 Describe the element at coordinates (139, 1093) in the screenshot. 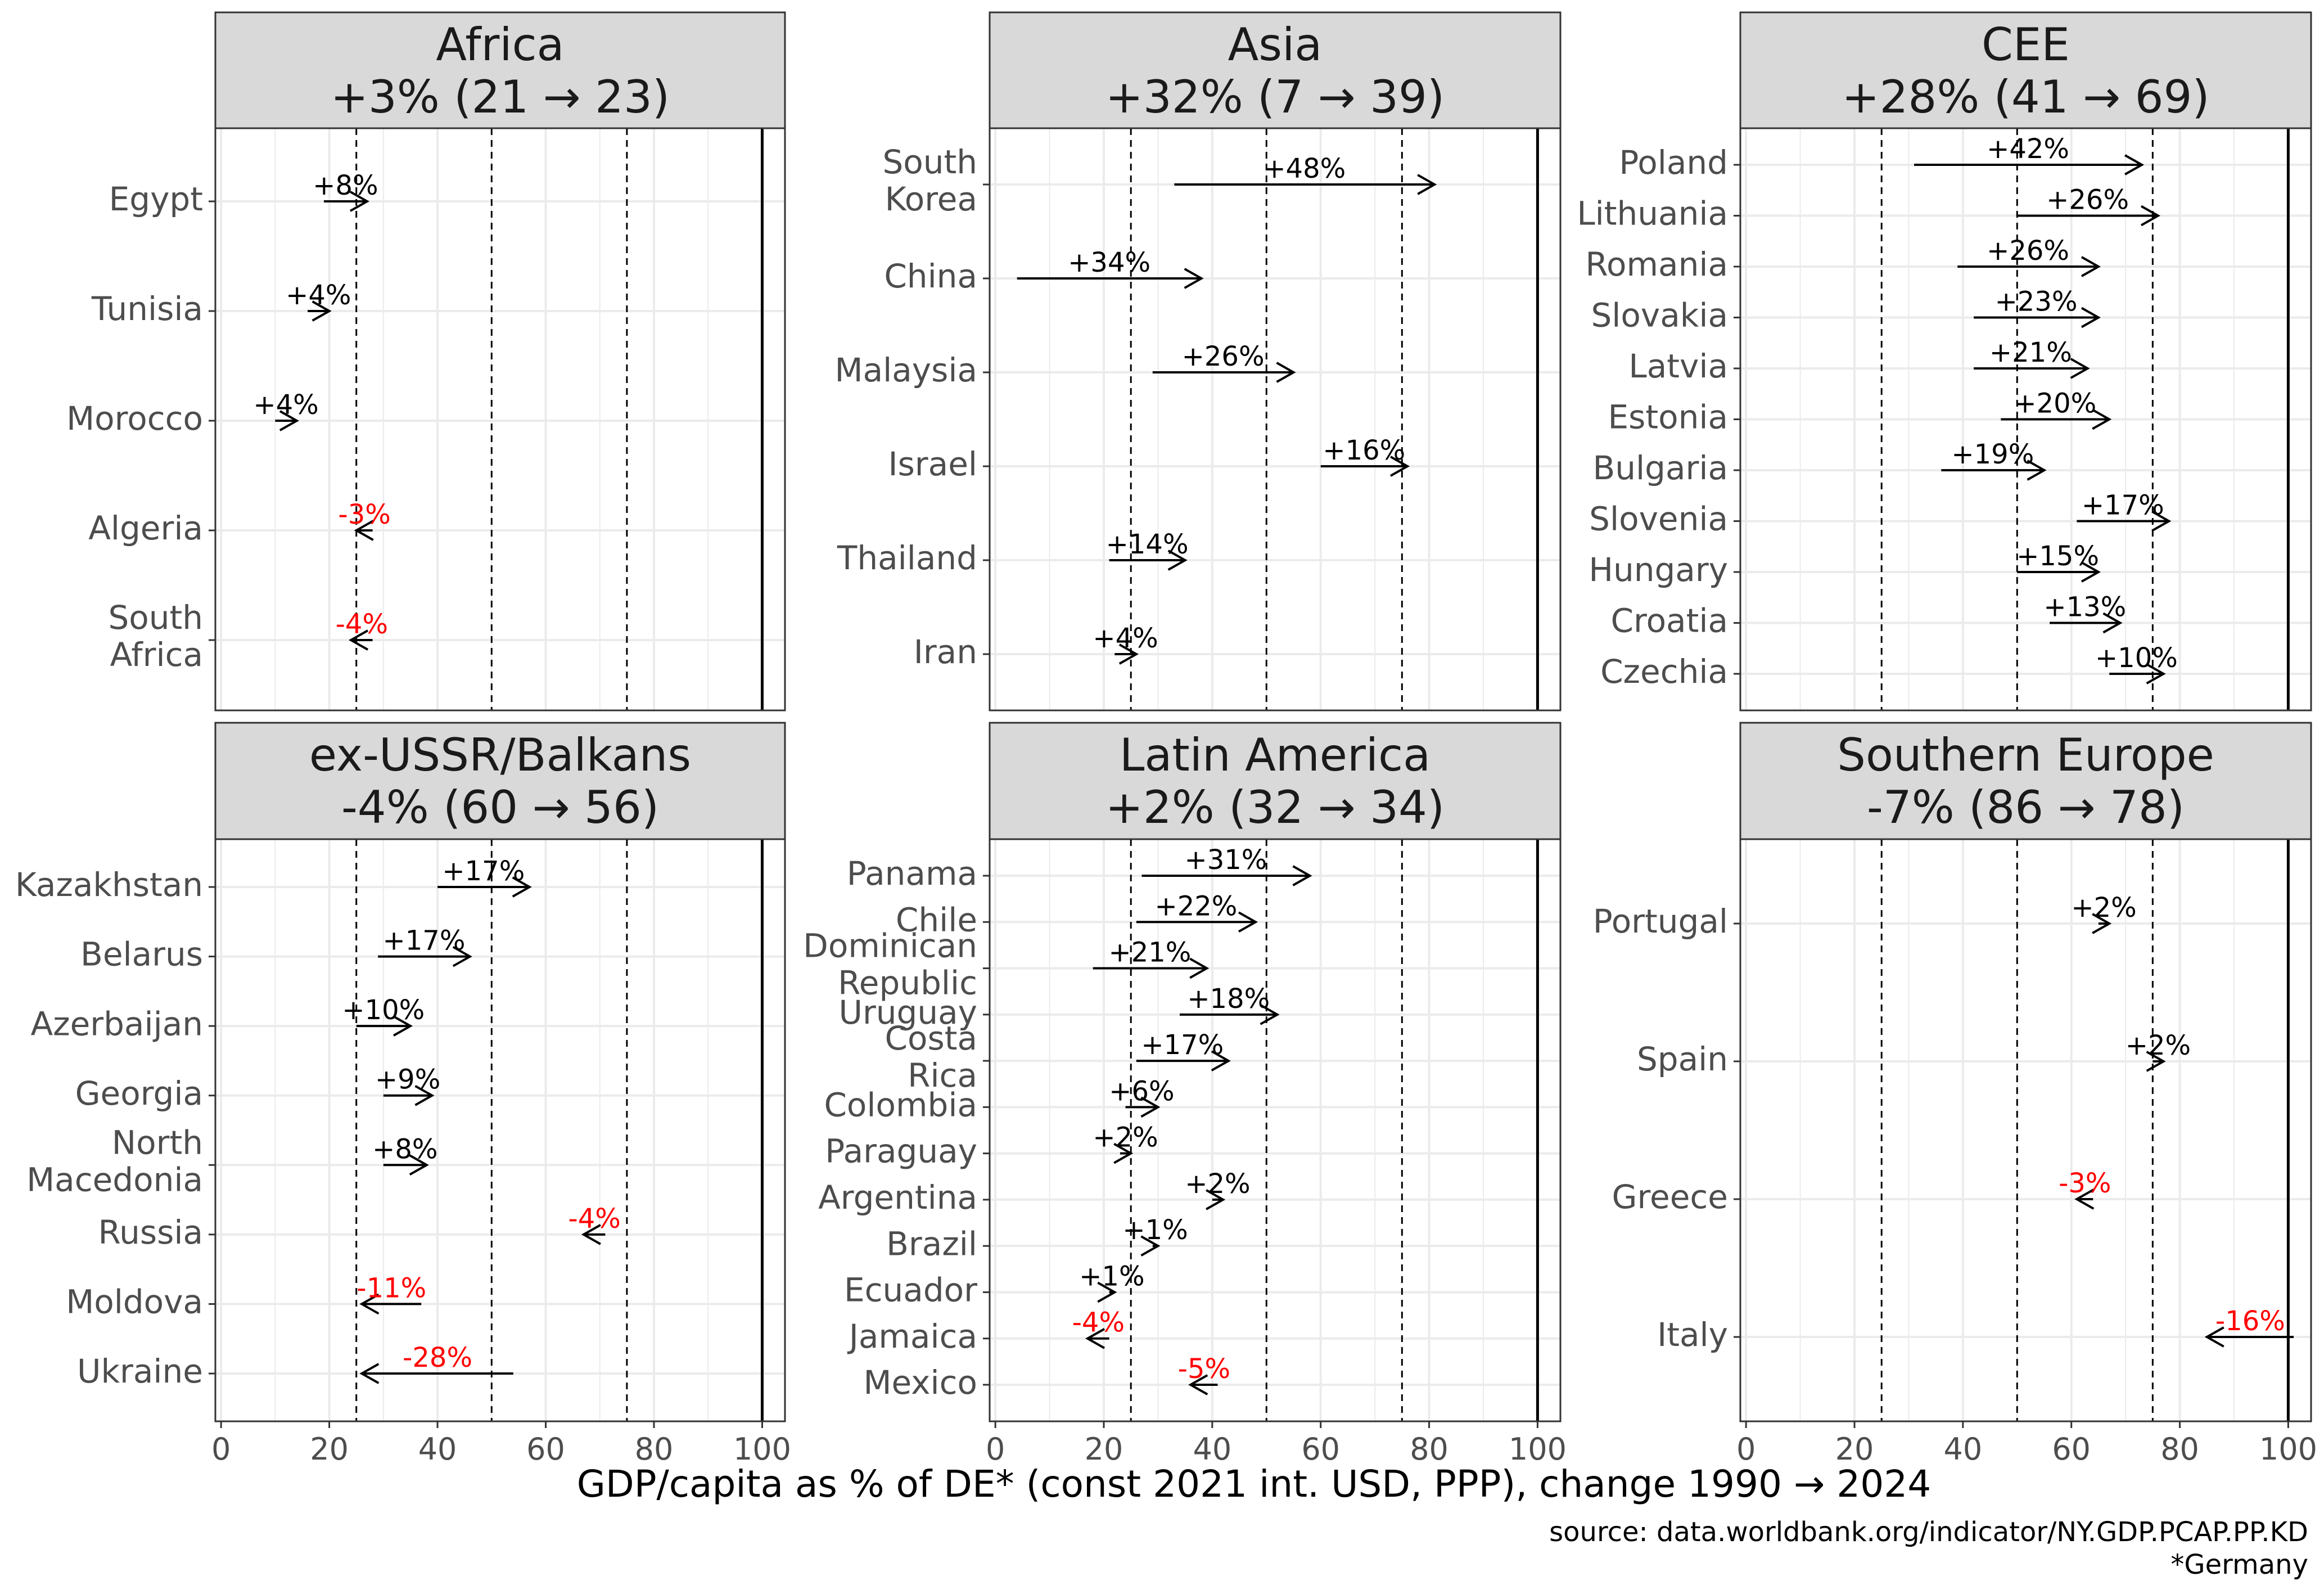

I see `country-label: Georgia` at that location.